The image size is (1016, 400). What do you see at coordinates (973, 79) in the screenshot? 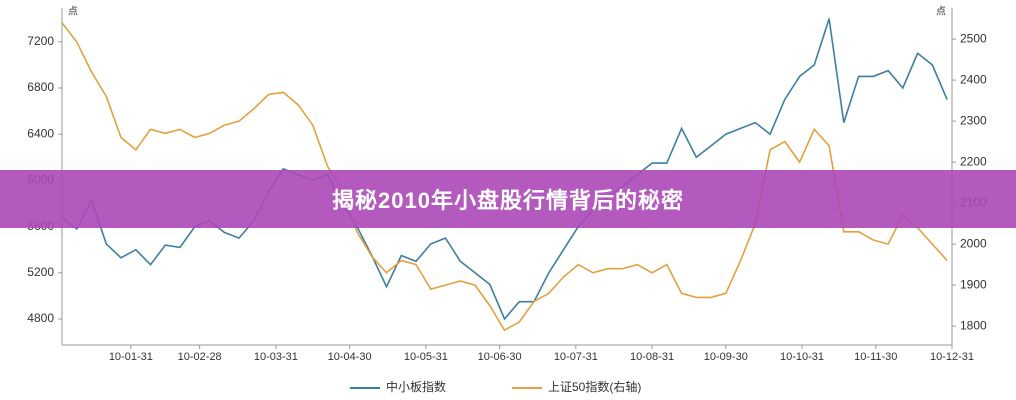
I see `y2-tick-label: 2400` at bounding box center [973, 79].